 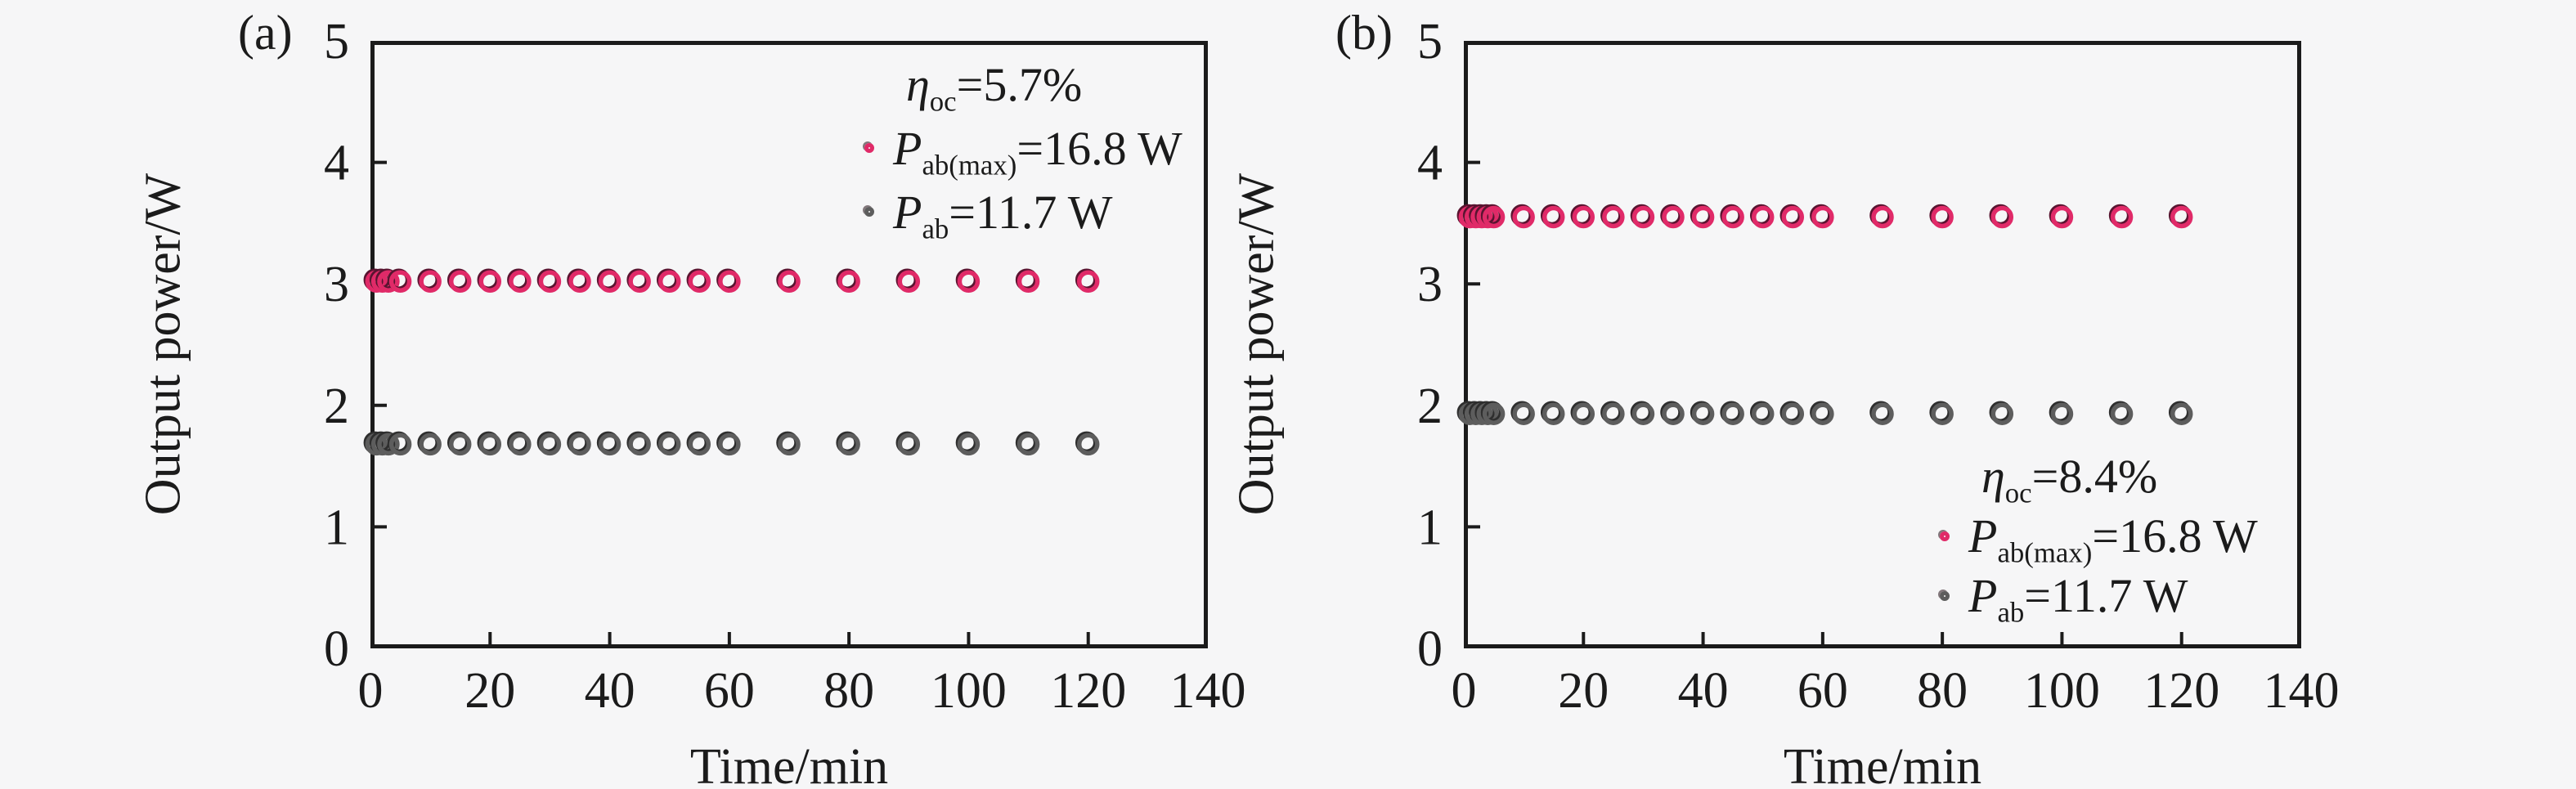 What do you see at coordinates (1088, 691) in the screenshot?
I see `x-tick-label: 120` at bounding box center [1088, 691].